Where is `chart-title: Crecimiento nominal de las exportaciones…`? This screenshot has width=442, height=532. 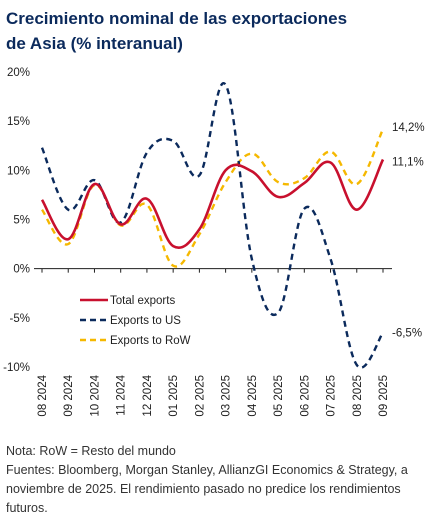 chart-title: Crecimiento nominal de las exportaciones… is located at coordinates (216, 31).